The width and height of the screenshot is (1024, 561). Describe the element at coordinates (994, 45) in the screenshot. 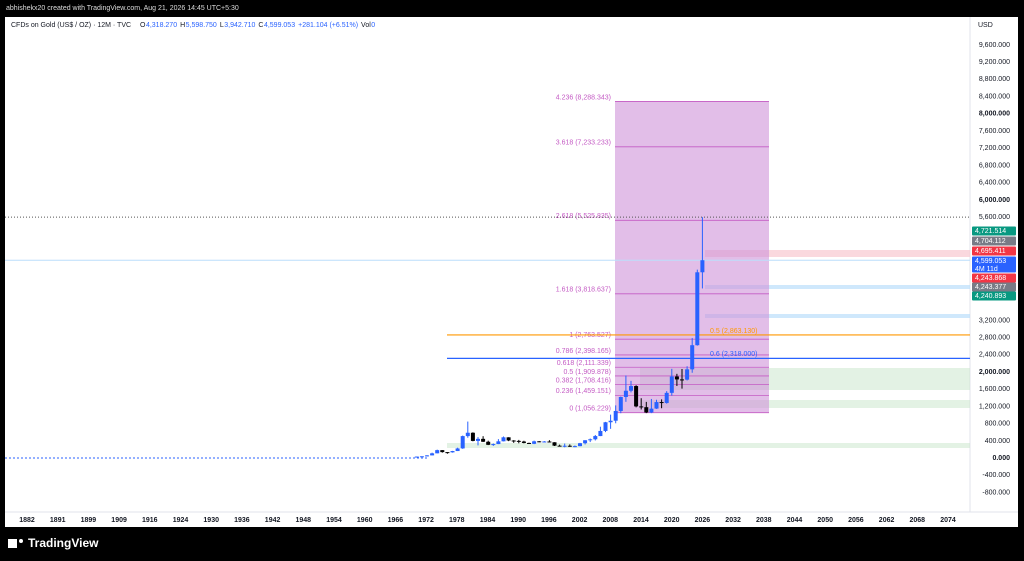

I see `y-tick-label: 9,600.000` at that location.